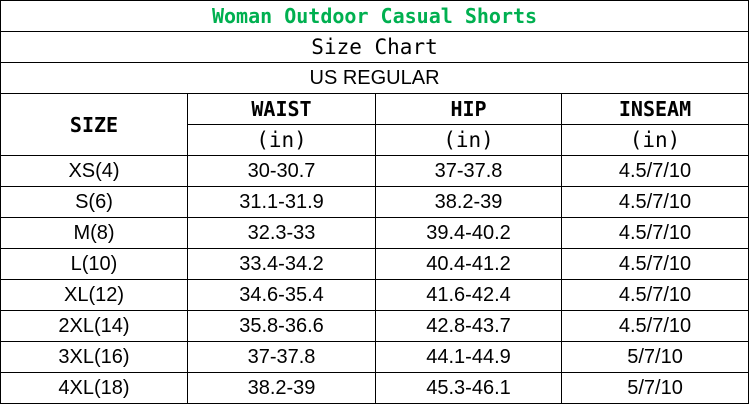 This screenshot has width=749, height=417. What do you see at coordinates (468, 295) in the screenshot?
I see `cell-hip: 41.6-42.4` at bounding box center [468, 295].